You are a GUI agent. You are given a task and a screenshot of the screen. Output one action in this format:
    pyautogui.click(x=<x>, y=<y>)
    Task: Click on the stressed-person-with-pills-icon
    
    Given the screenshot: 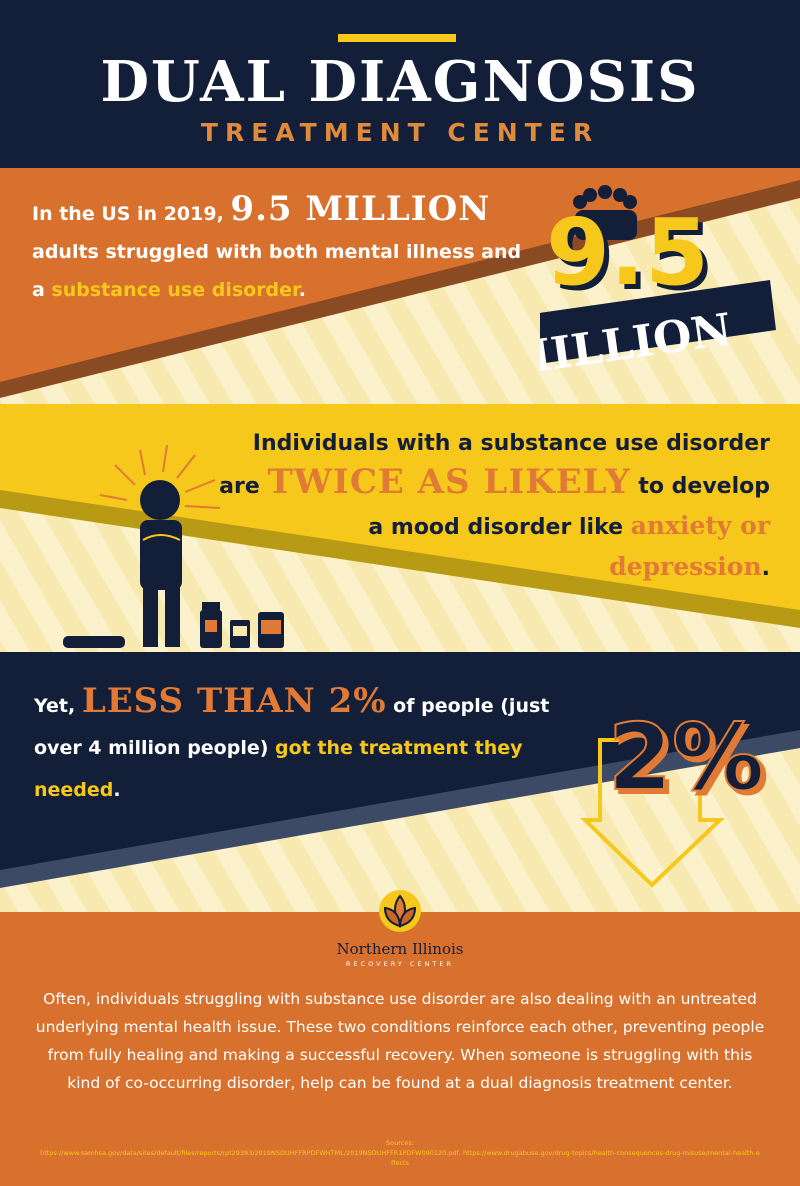 What is the action you would take?
    pyautogui.click(x=173, y=546)
    